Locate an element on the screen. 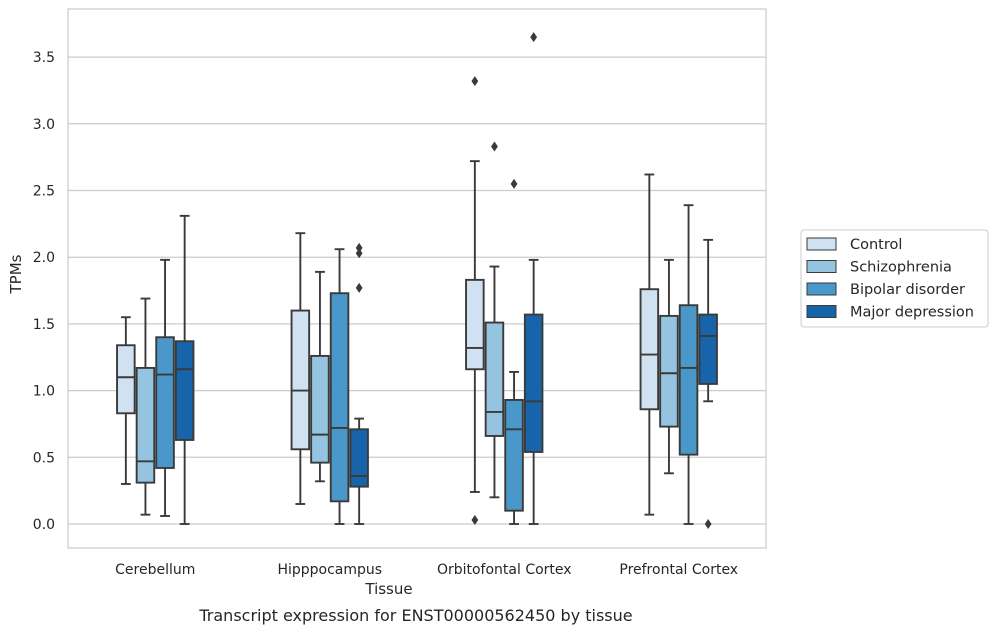 This screenshot has height=634, width=997. y-tick-label: 0.5 is located at coordinates (44, 458).